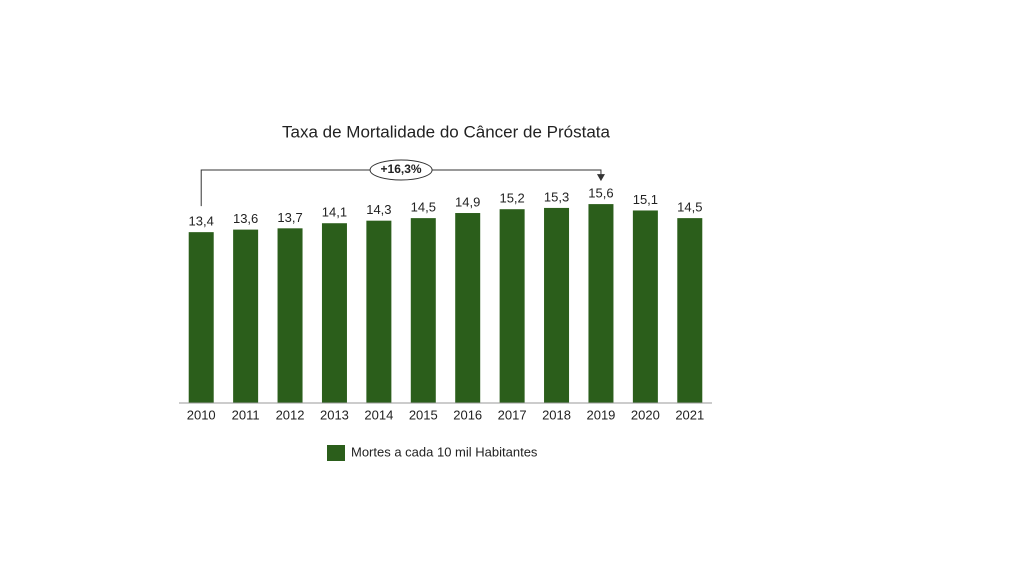 This screenshot has width=1024, height=576. I want to click on annotation-ellipse, so click(401, 170).